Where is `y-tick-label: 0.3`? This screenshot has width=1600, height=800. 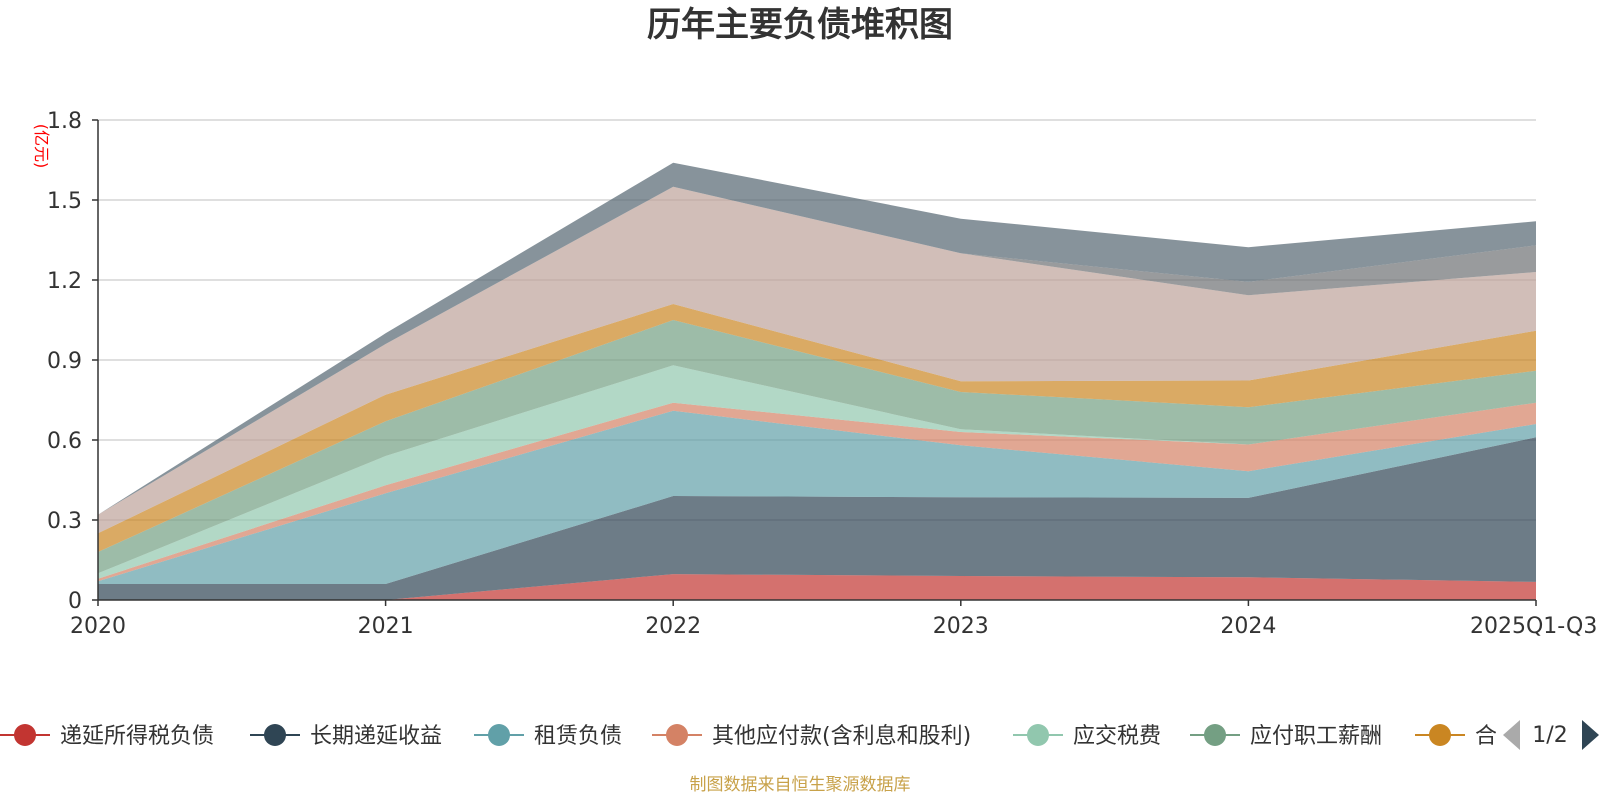
y-tick-label: 0.3 is located at coordinates (64, 521).